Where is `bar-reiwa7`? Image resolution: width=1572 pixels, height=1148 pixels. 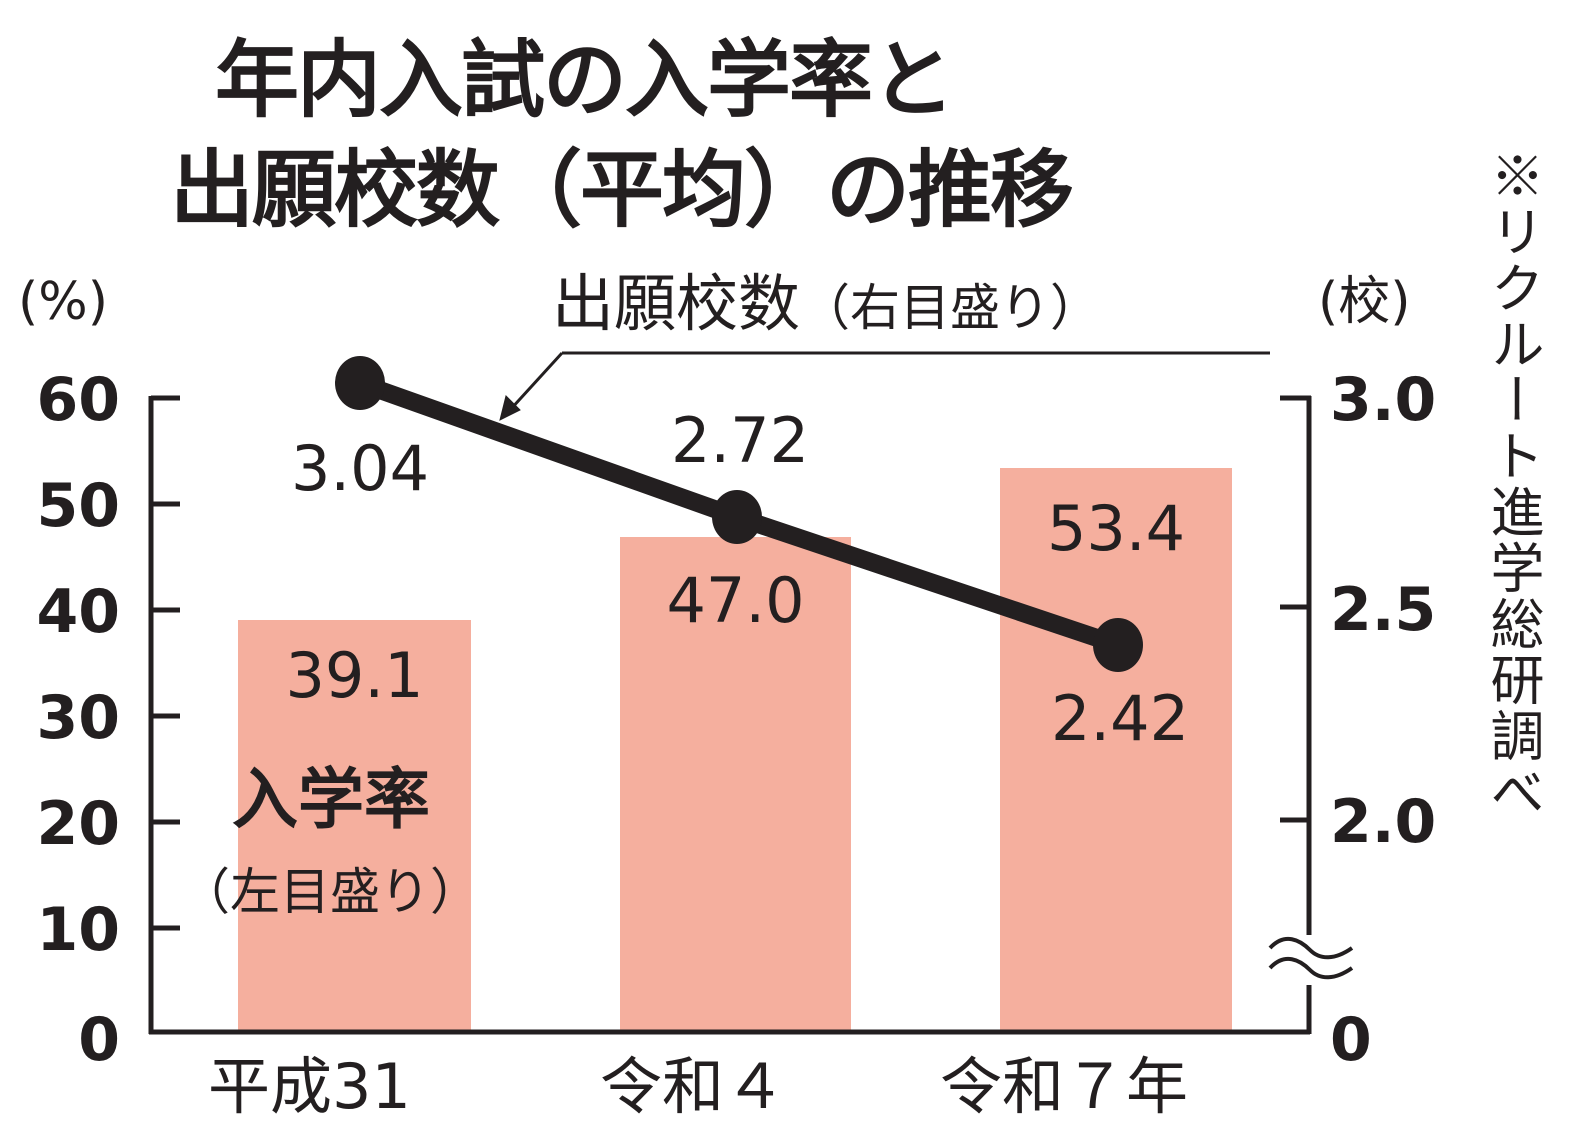
bar-reiwa7 is located at coordinates (1116, 751).